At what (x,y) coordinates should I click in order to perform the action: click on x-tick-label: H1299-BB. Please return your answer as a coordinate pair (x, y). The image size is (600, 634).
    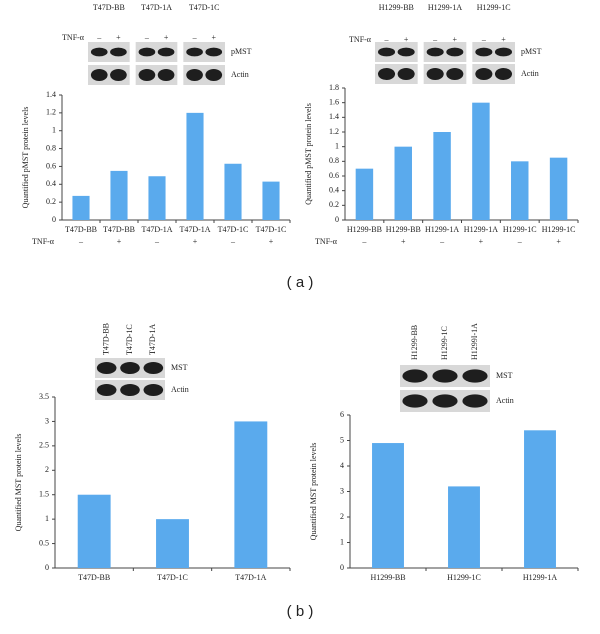
    Looking at the image, I should click on (364, 229).